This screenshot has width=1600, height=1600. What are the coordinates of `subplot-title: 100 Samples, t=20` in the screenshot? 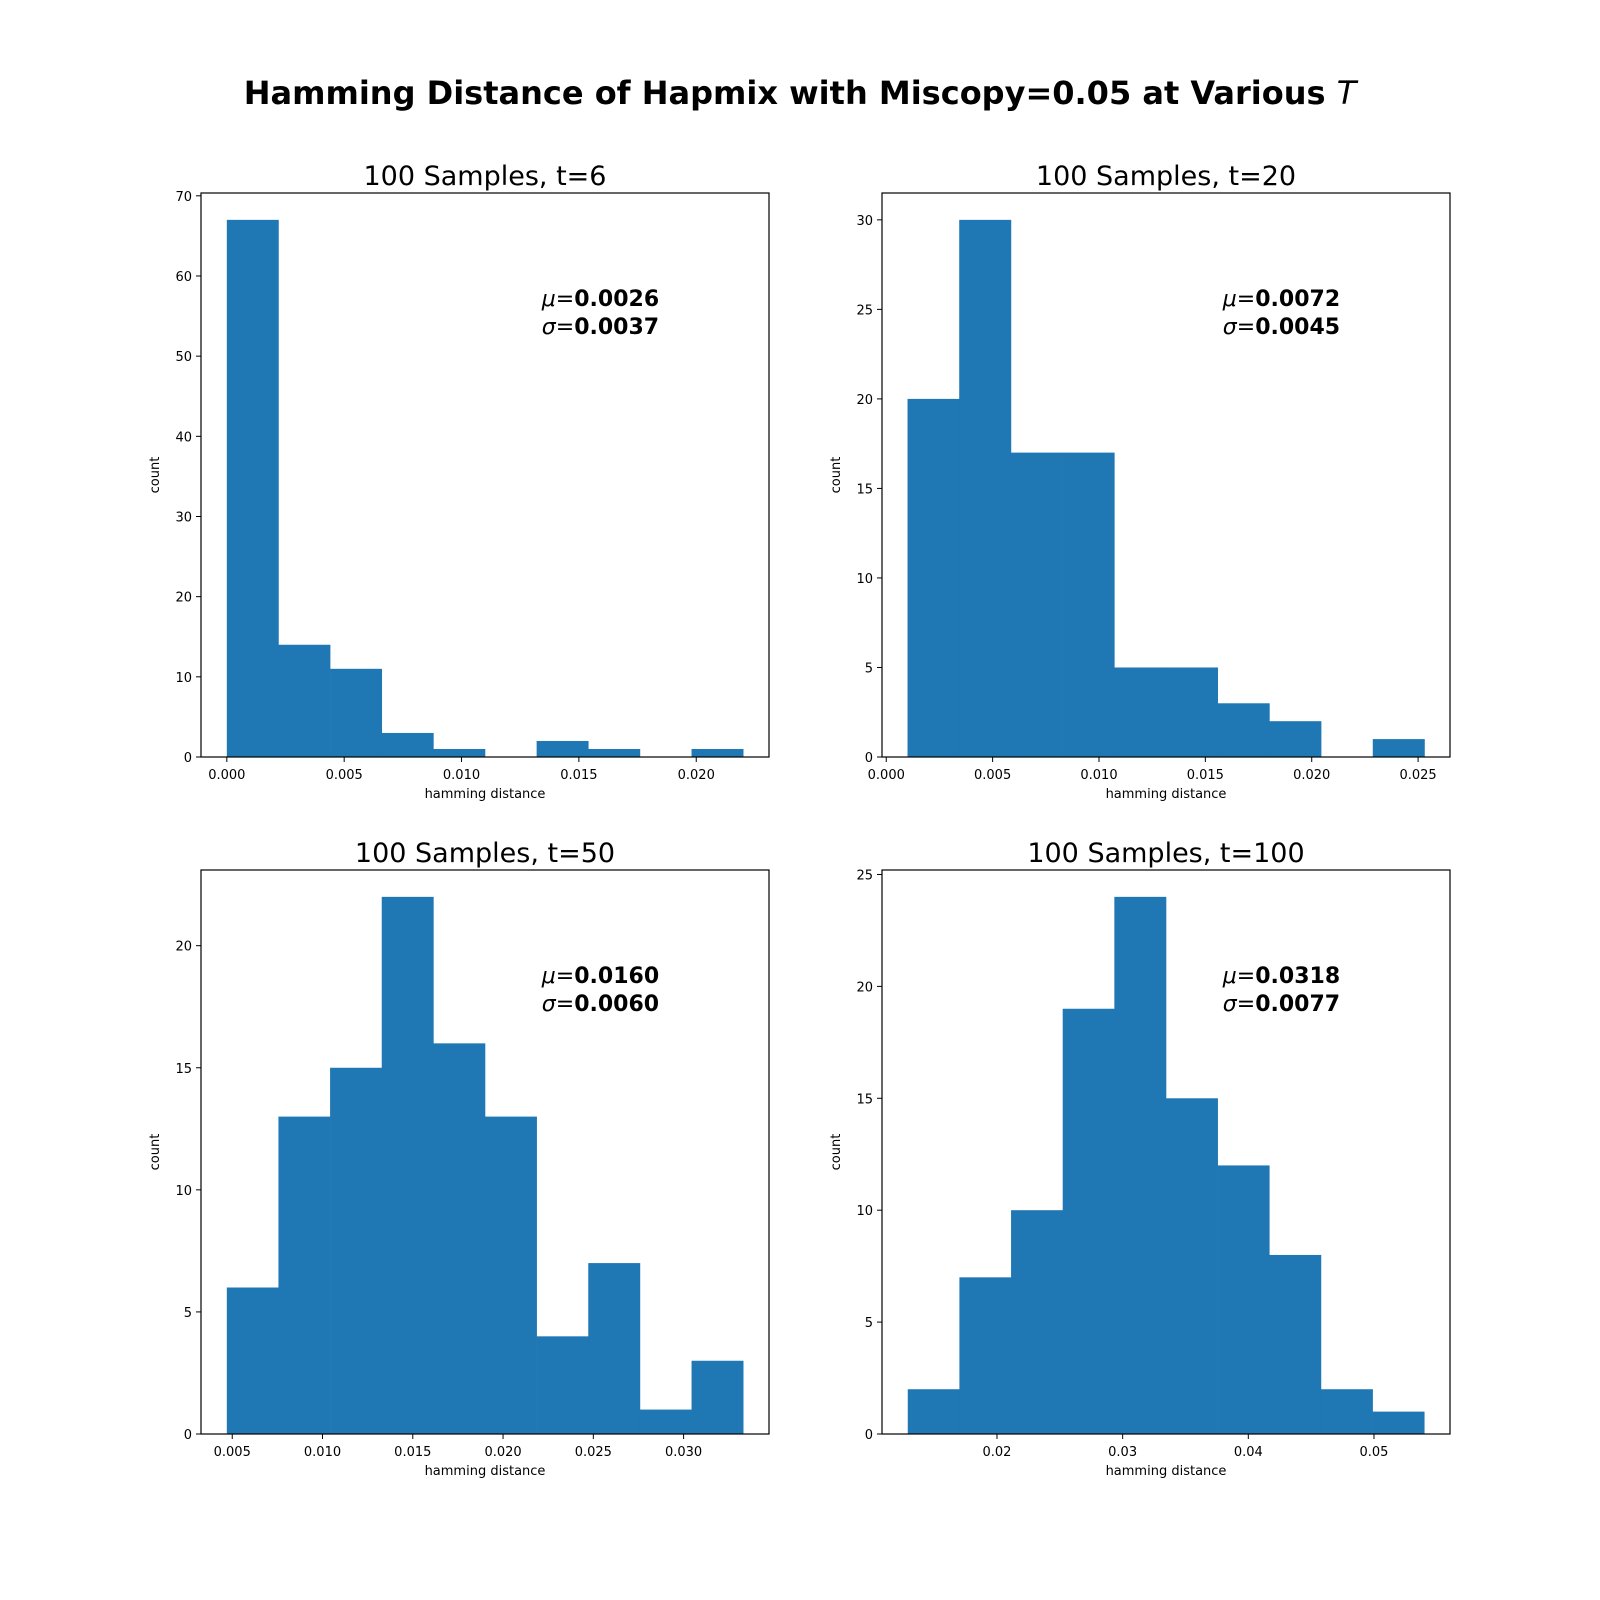 It's located at (1166, 176).